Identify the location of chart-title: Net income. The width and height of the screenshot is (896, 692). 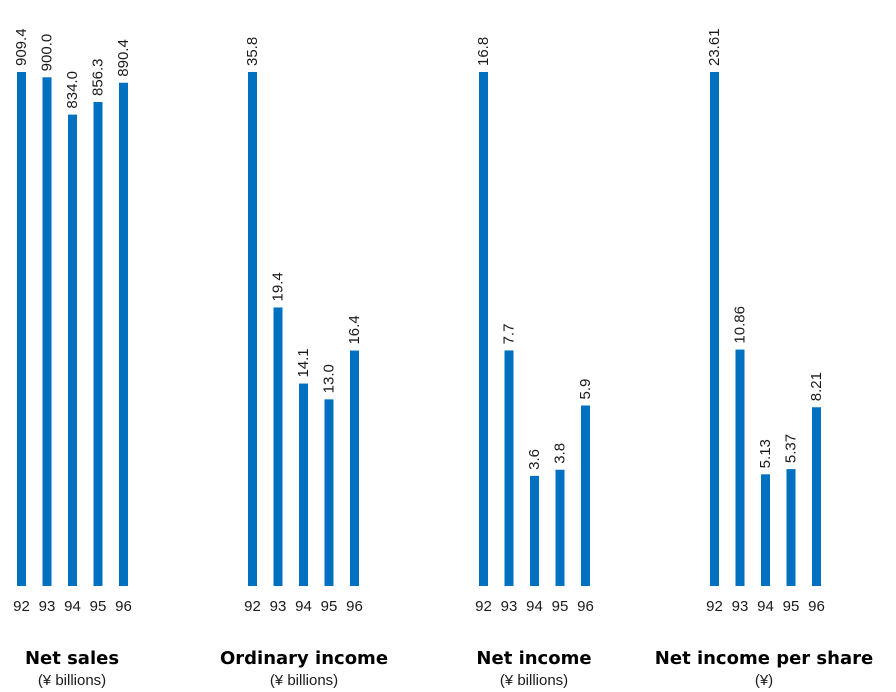
(533, 658).